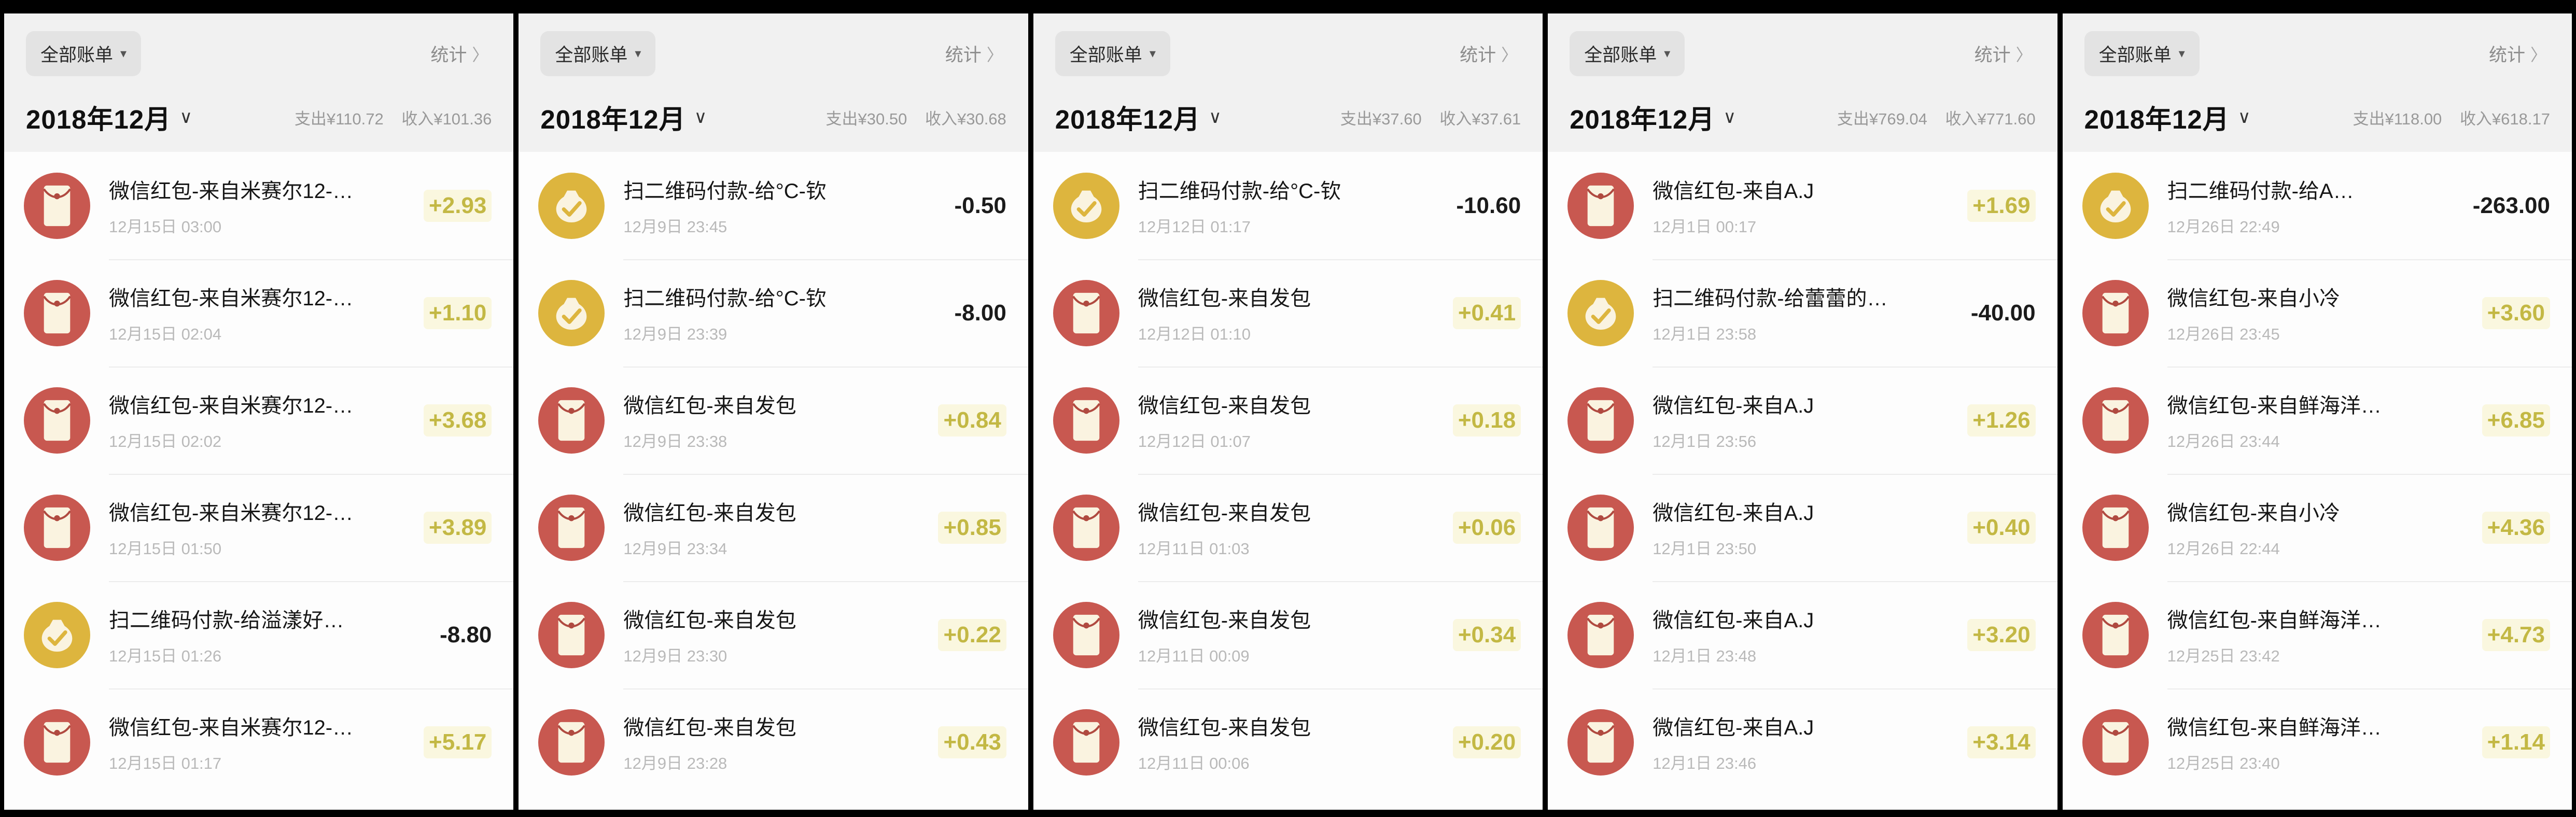 This screenshot has width=2576, height=817. I want to click on transaction-row: 微信红包-来自鲜海洋… 12月26日 23:44 +6.85, so click(2317, 420).